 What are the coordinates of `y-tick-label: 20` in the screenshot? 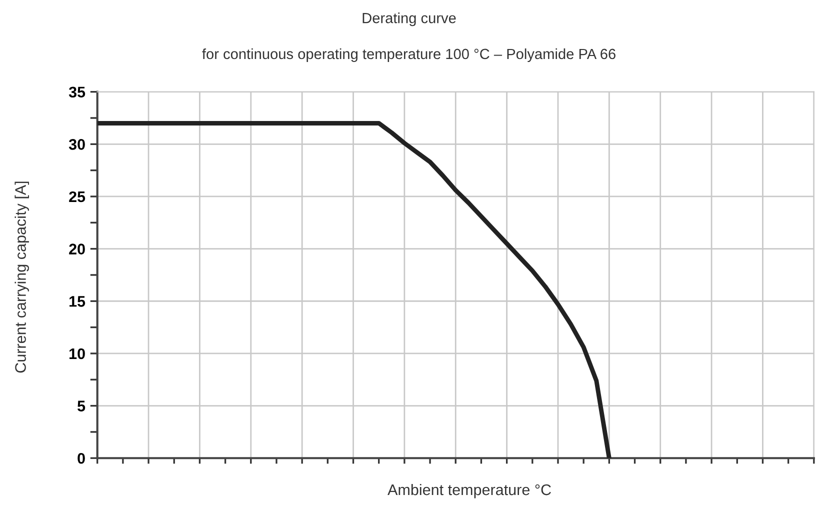 It's located at (77, 249).